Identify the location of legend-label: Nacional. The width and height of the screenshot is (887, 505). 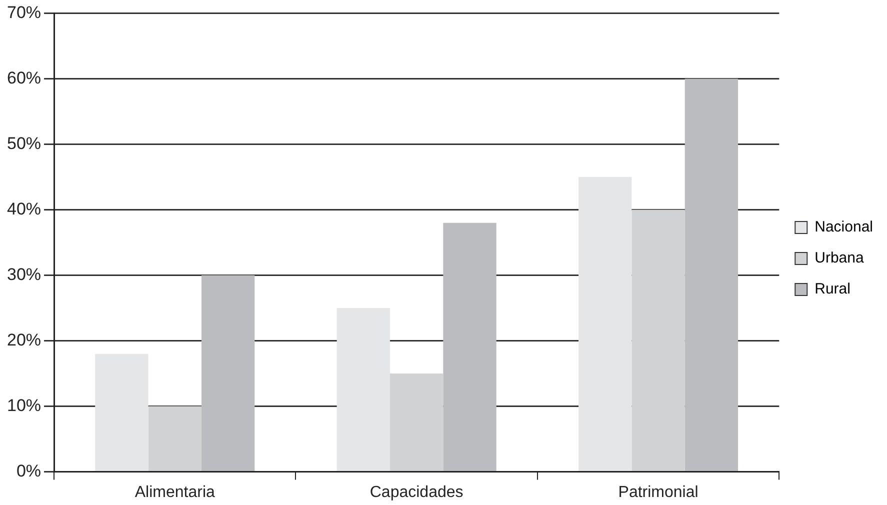
(844, 227).